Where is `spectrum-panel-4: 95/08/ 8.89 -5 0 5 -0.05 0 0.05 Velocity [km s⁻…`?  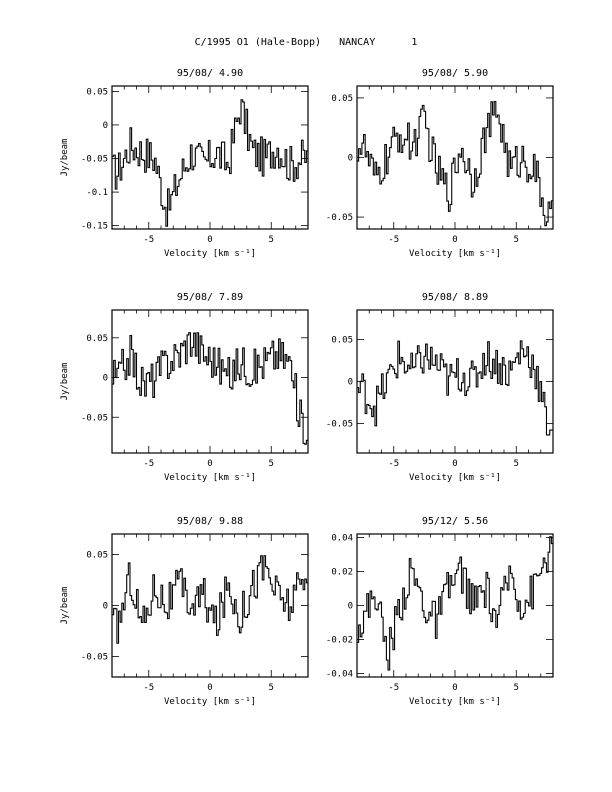 spectrum-panel-4: 95/08/ 8.89 -5 0 5 -0.05 0 0.05 Velocity [km s⁻… is located at coordinates (440, 387).